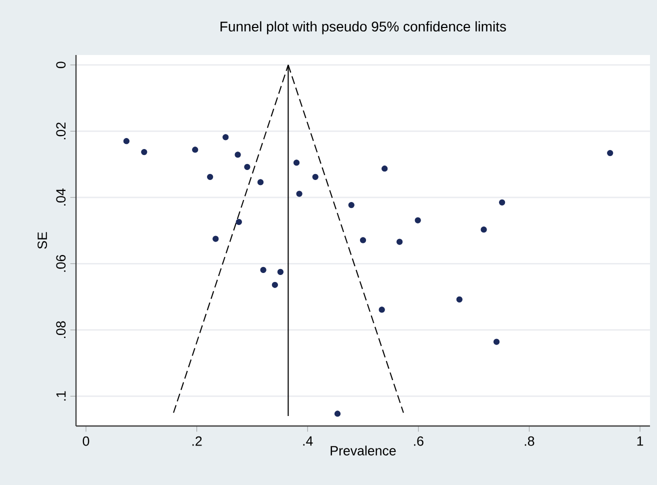 This screenshot has width=657, height=485. I want to click on x-tick-label: .8, so click(529, 441).